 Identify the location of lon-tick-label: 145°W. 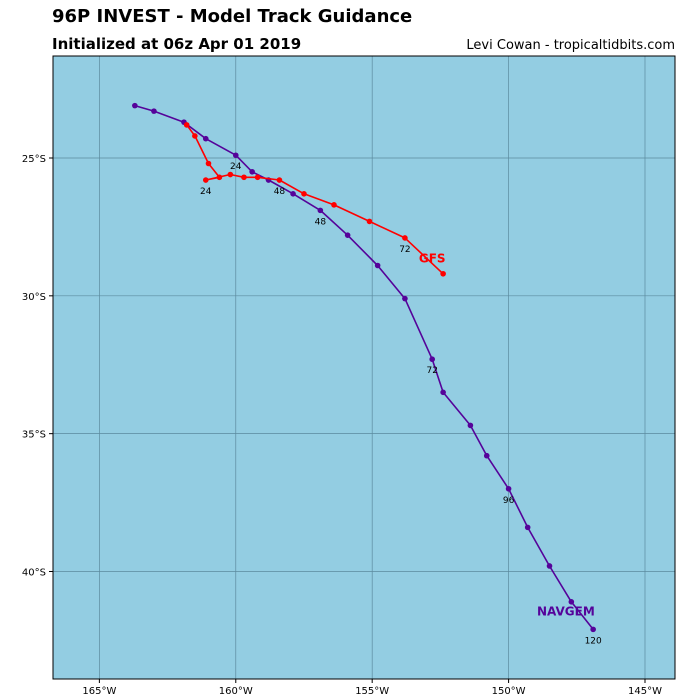
(645, 691).